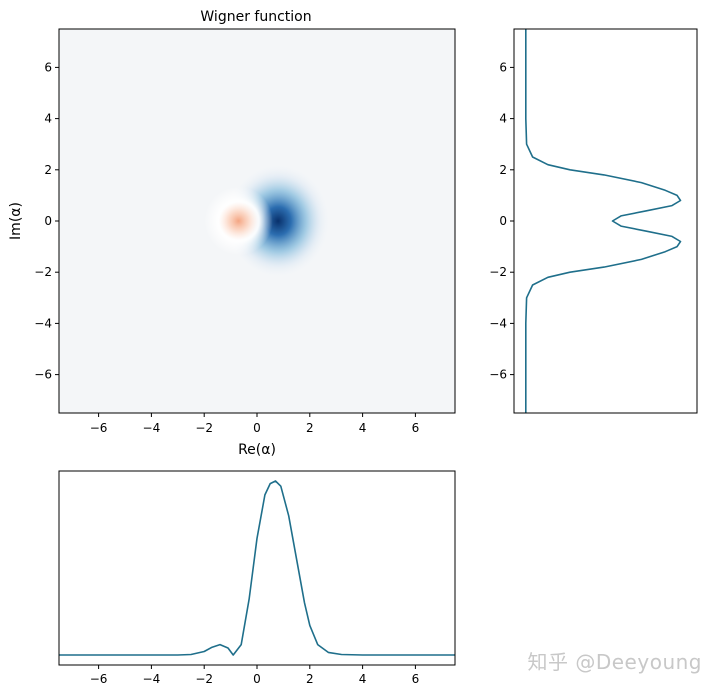 This screenshot has width=720, height=695. I want to click on right-marginal-frame, so click(605, 221).